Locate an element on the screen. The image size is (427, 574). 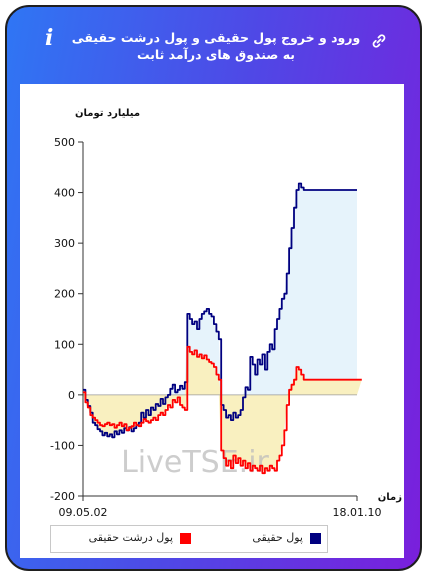
y-tick-label: 0 is located at coordinates (71, 395).